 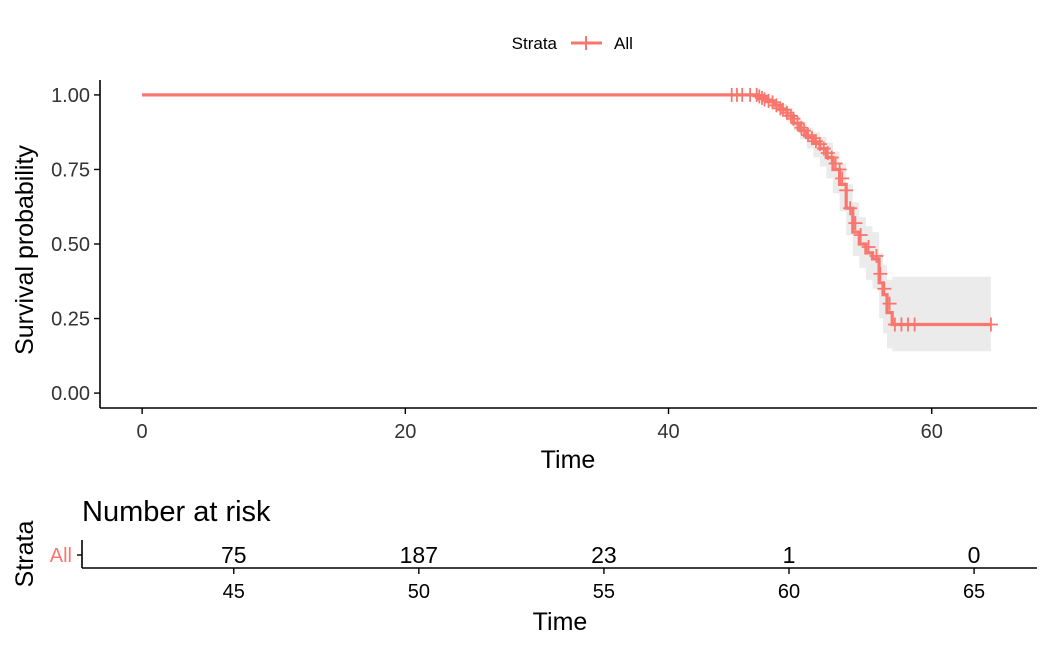 I want to click on risk-value: 0, so click(x=974, y=555).